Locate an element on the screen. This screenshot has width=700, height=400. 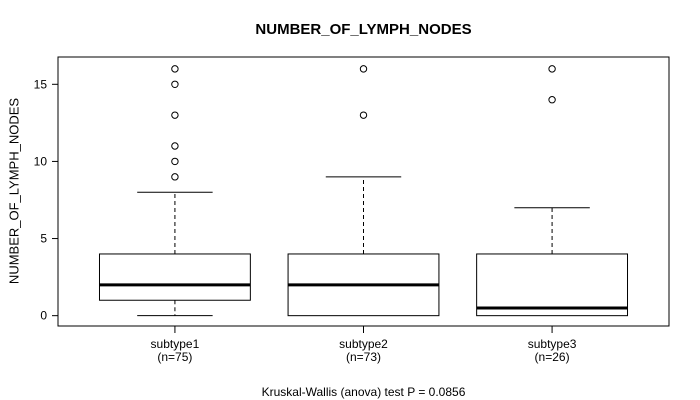
x-label-group-1: subtype1 (n=75) is located at coordinates (175, 351).